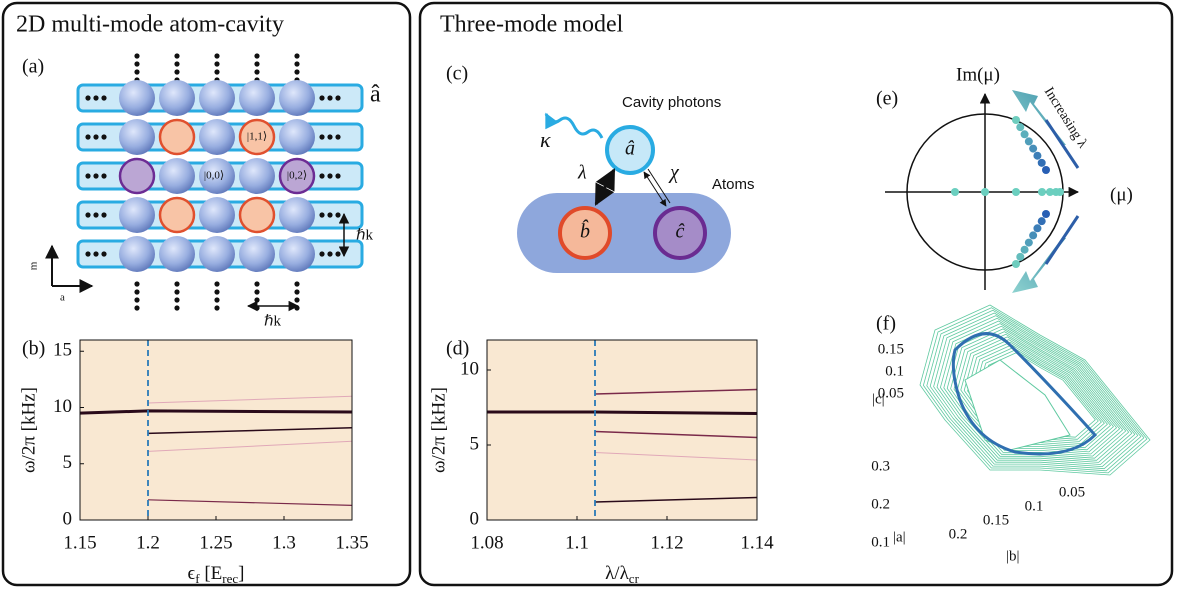 The image size is (1177, 589). I want to click on plot-frame, so click(622, 430).